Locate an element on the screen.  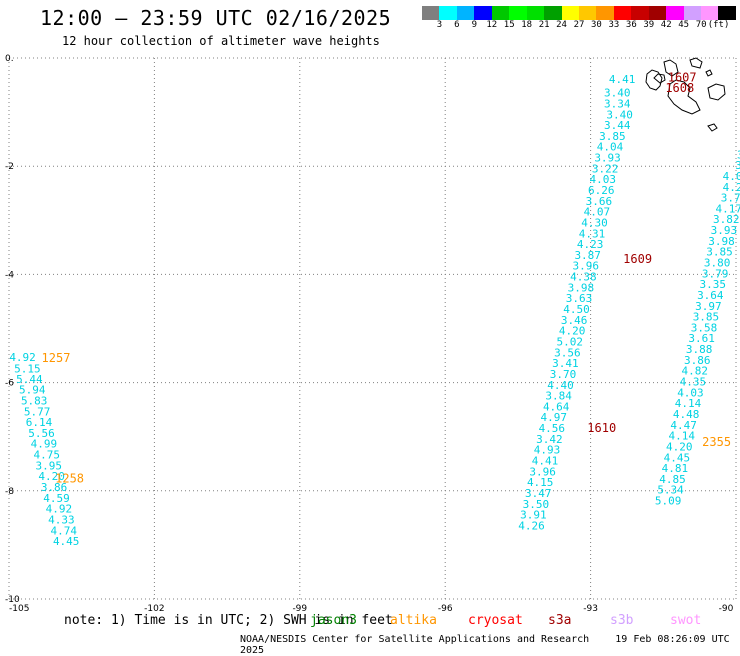
wave-height-value: 5.44 is located at coordinates (29, 379).